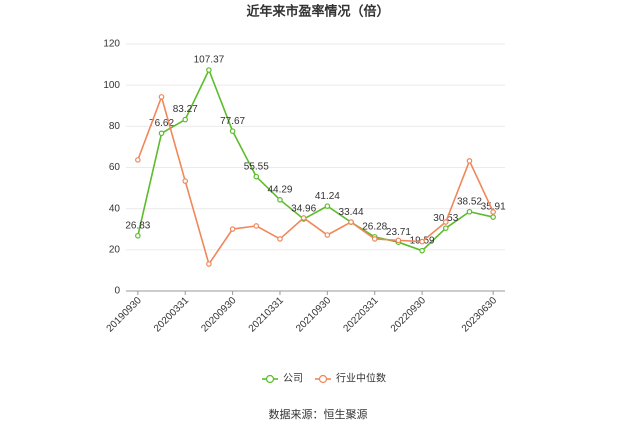  I want to click on y-tick-label: 100, so click(111, 85).